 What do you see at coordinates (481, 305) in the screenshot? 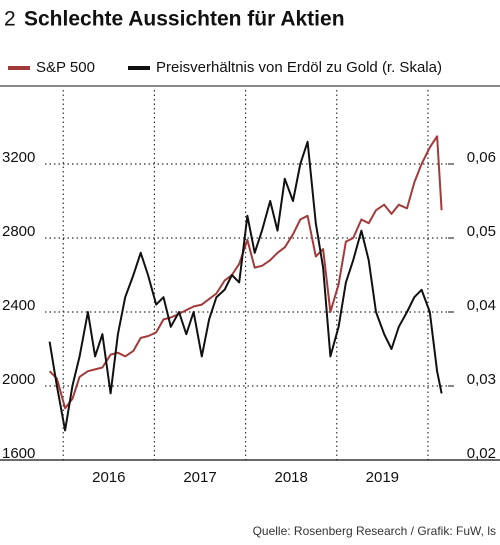
I see `y2-tick-label: 0,04` at bounding box center [481, 305].